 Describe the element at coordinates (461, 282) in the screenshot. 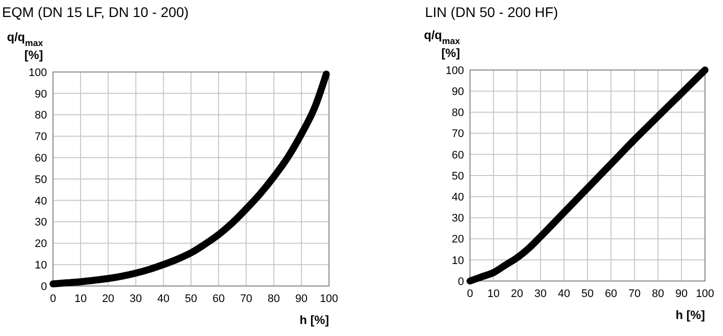

I see `y-tick-label: 0` at that location.